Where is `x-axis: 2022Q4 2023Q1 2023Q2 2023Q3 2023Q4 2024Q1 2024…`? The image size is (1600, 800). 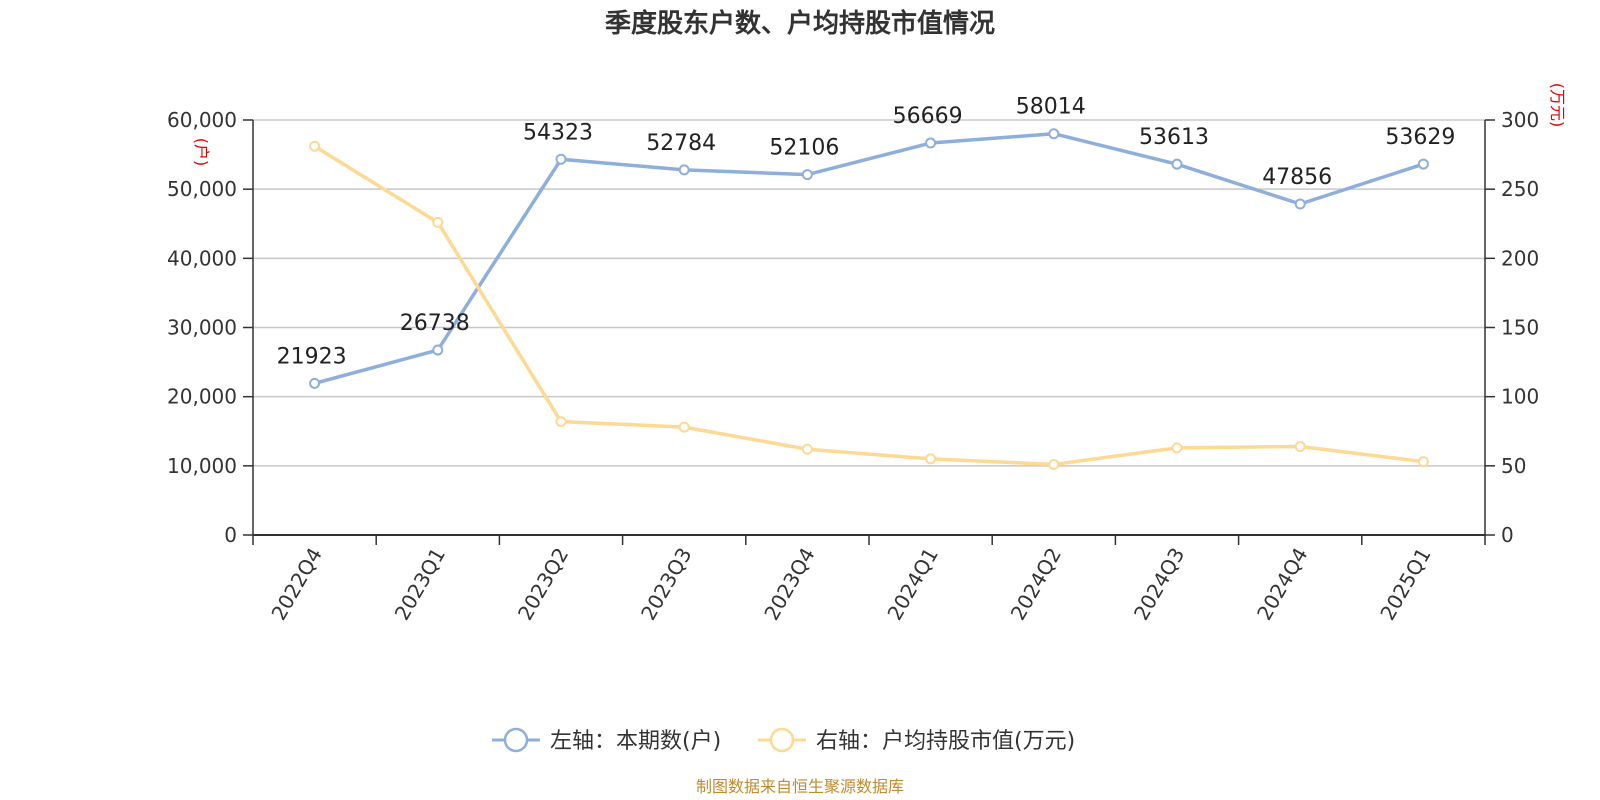
x-axis: 2022Q4 2023Q1 2023Q2 2023Q3 2023Q4 2024Q1 2024… is located at coordinates (869, 579).